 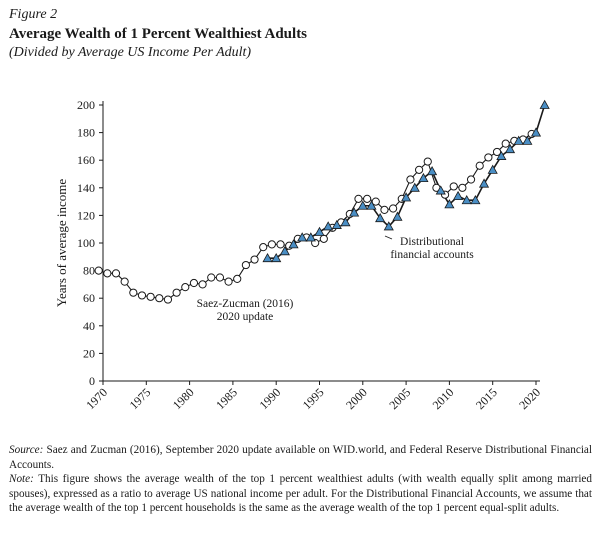 I want to click on x-tick-label: 2005, so click(x=399, y=398).